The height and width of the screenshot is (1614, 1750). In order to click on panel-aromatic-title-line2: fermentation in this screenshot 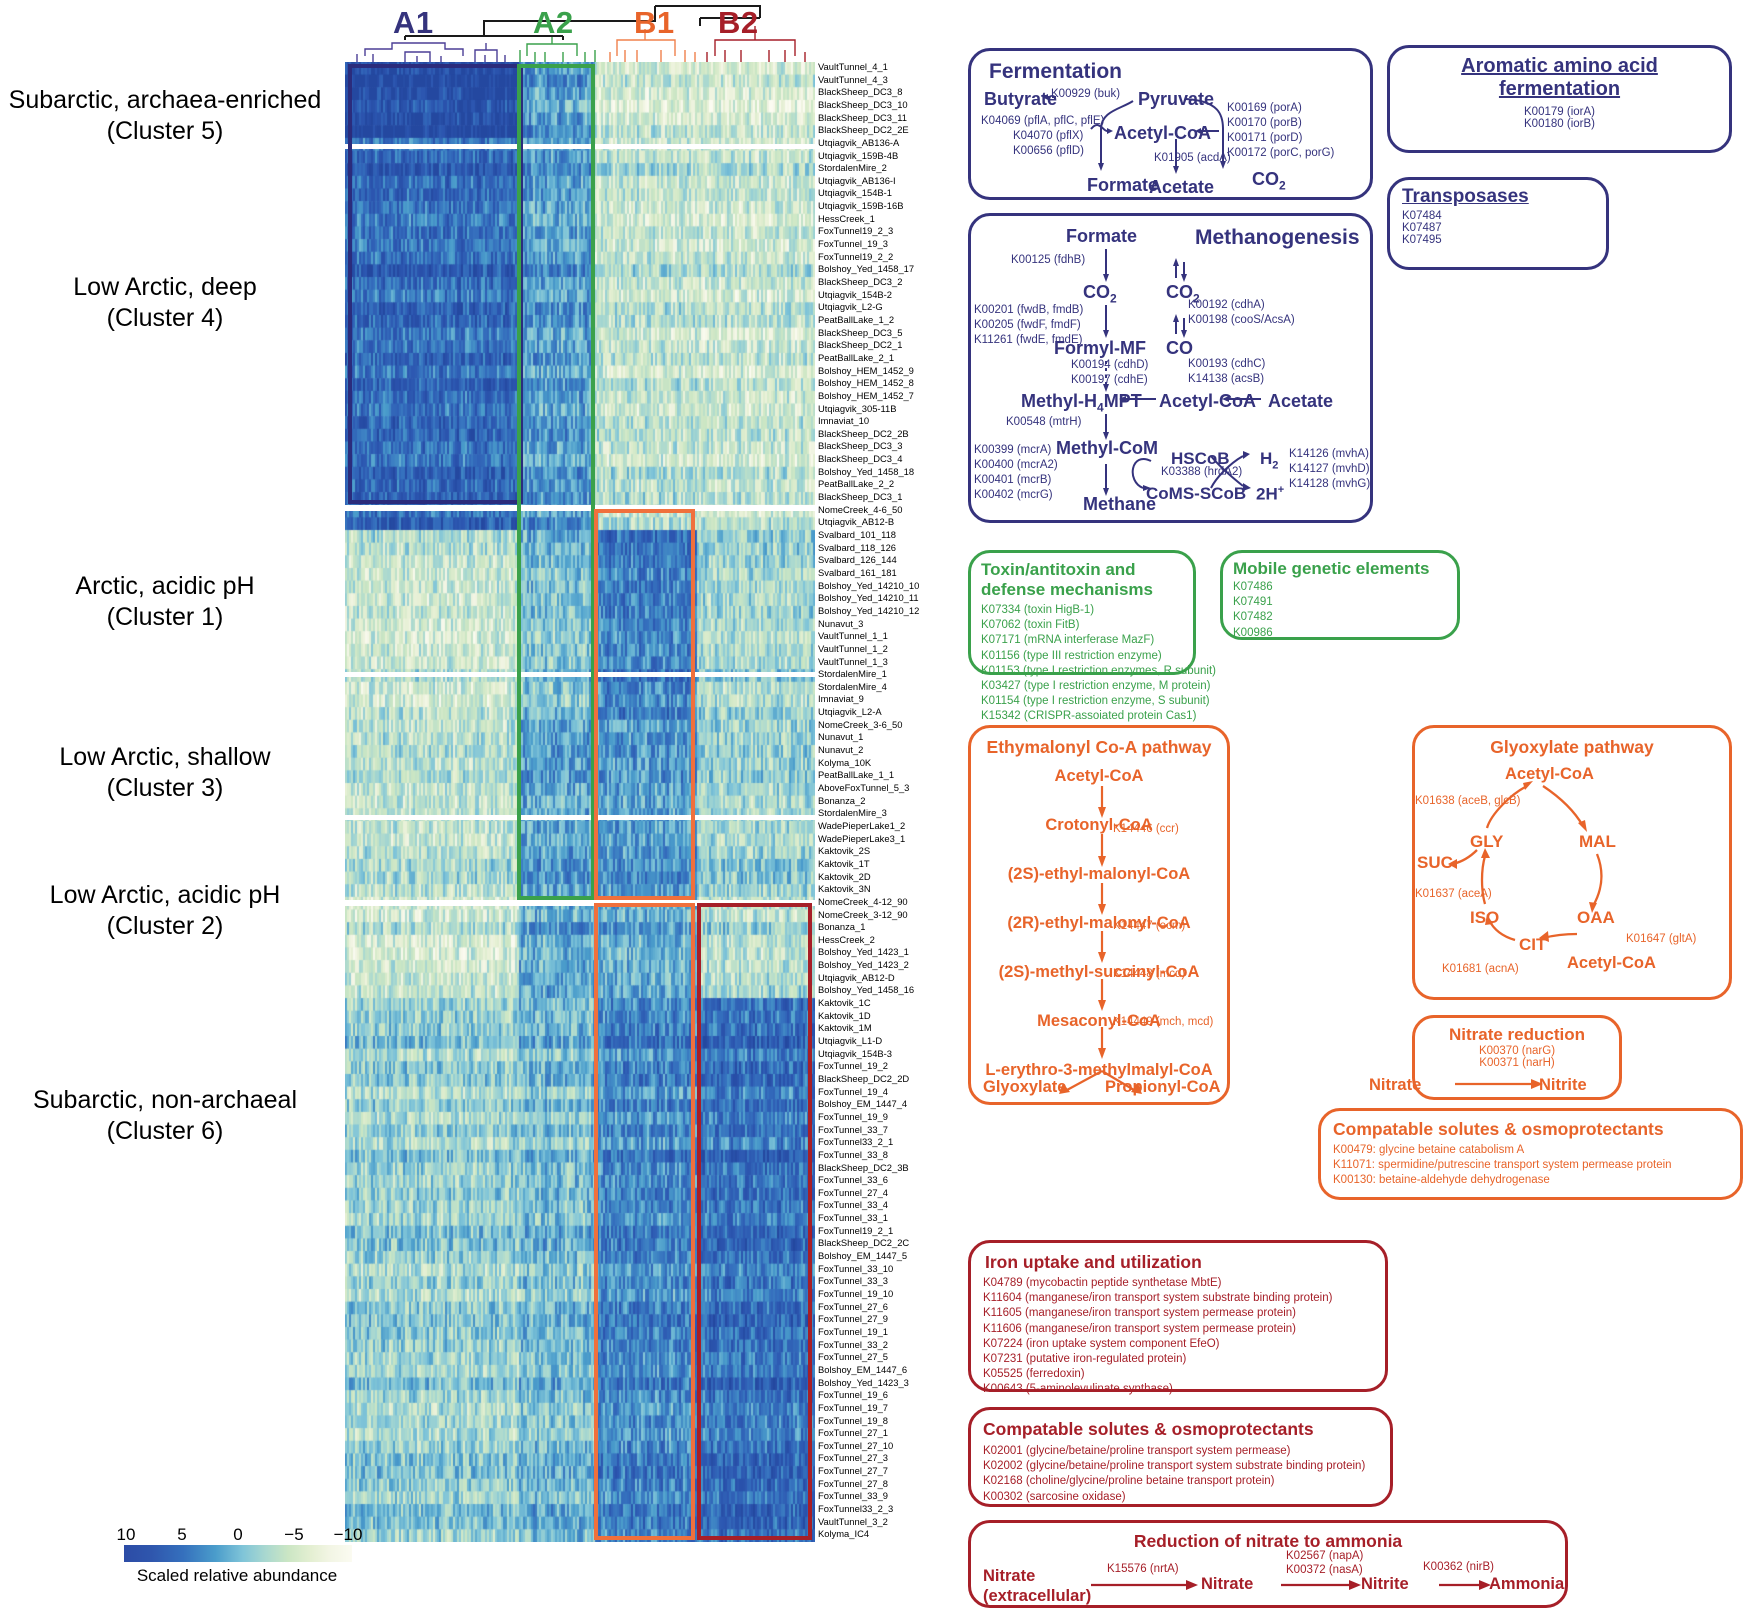, I will do `click(1559, 89)`.